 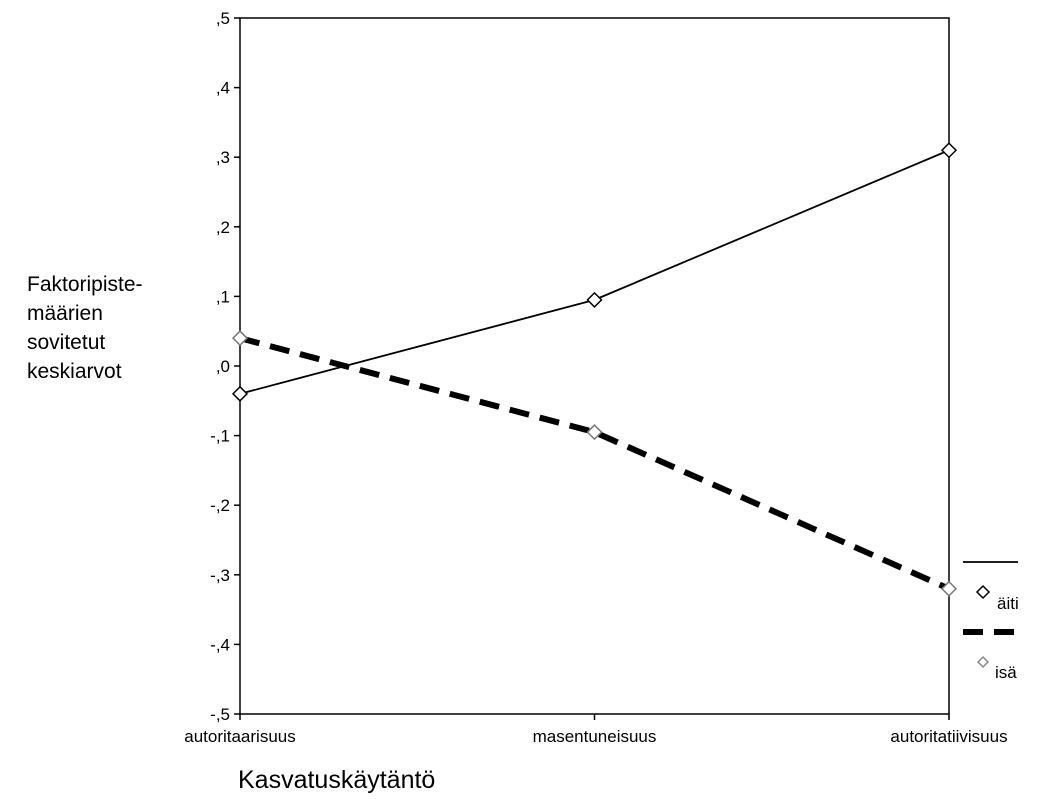 What do you see at coordinates (1006, 672) in the screenshot?
I see `legend-label-isa: isä` at bounding box center [1006, 672].